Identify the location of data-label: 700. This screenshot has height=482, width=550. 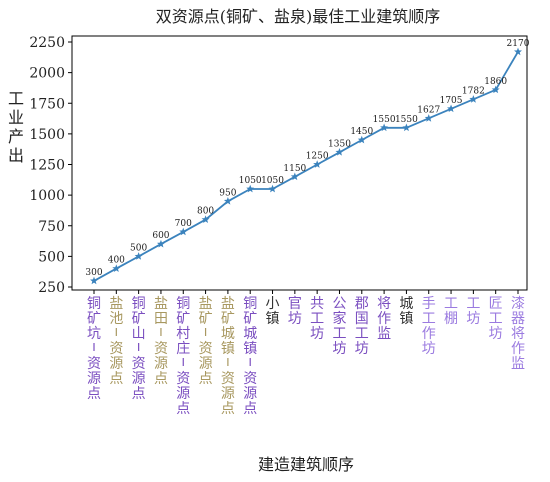
(183, 224).